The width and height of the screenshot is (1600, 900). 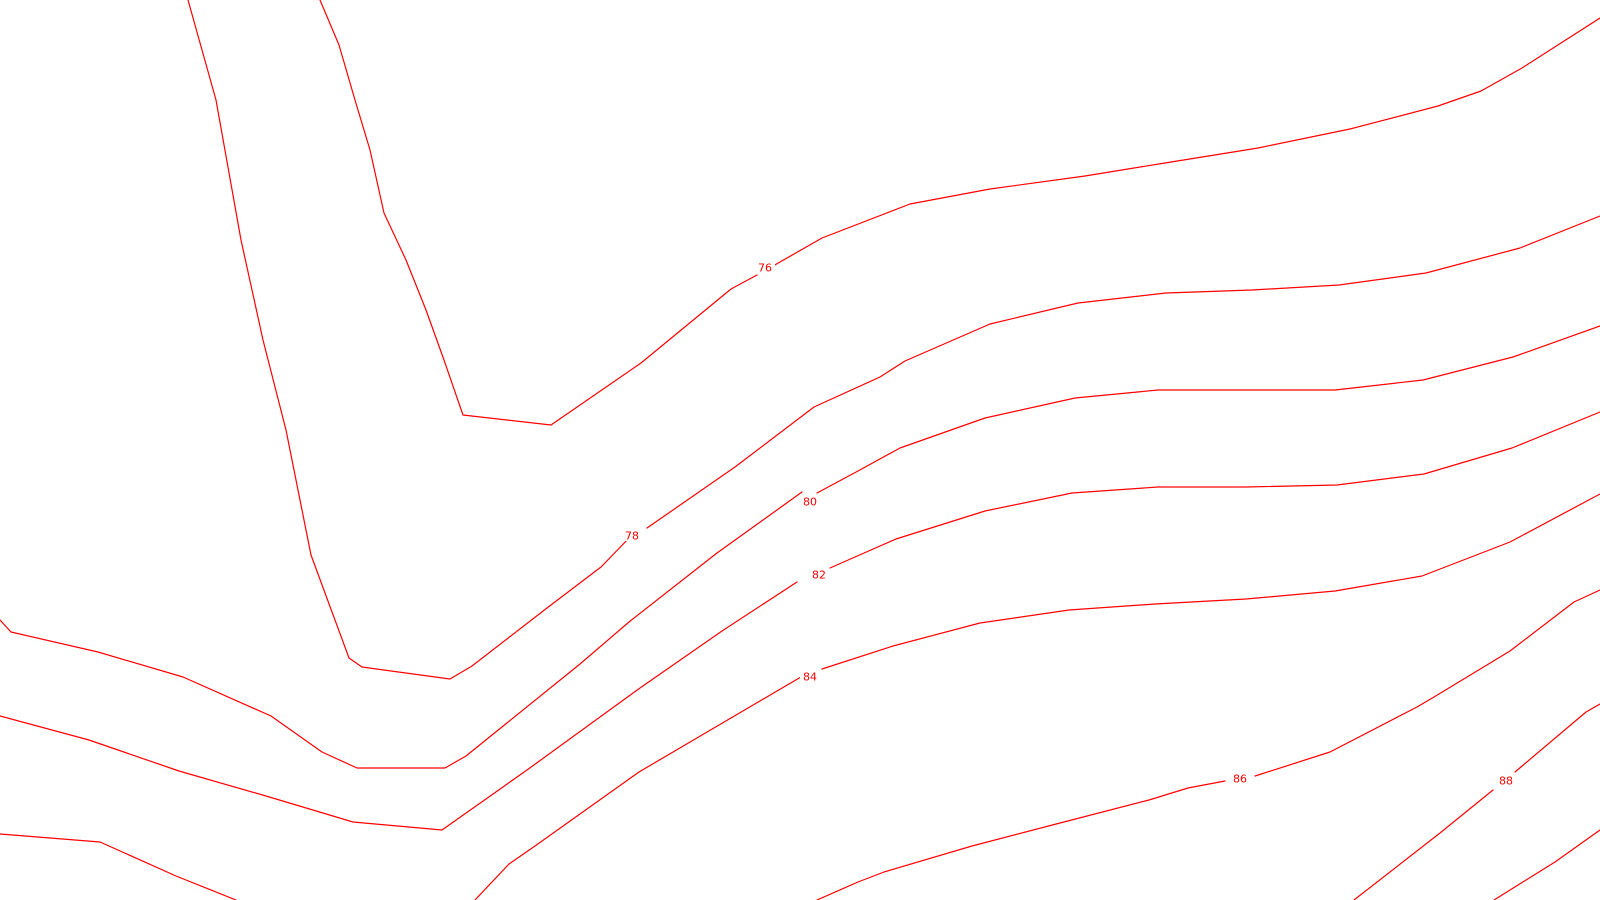 I want to click on contour-label-82: 82, so click(x=819, y=574).